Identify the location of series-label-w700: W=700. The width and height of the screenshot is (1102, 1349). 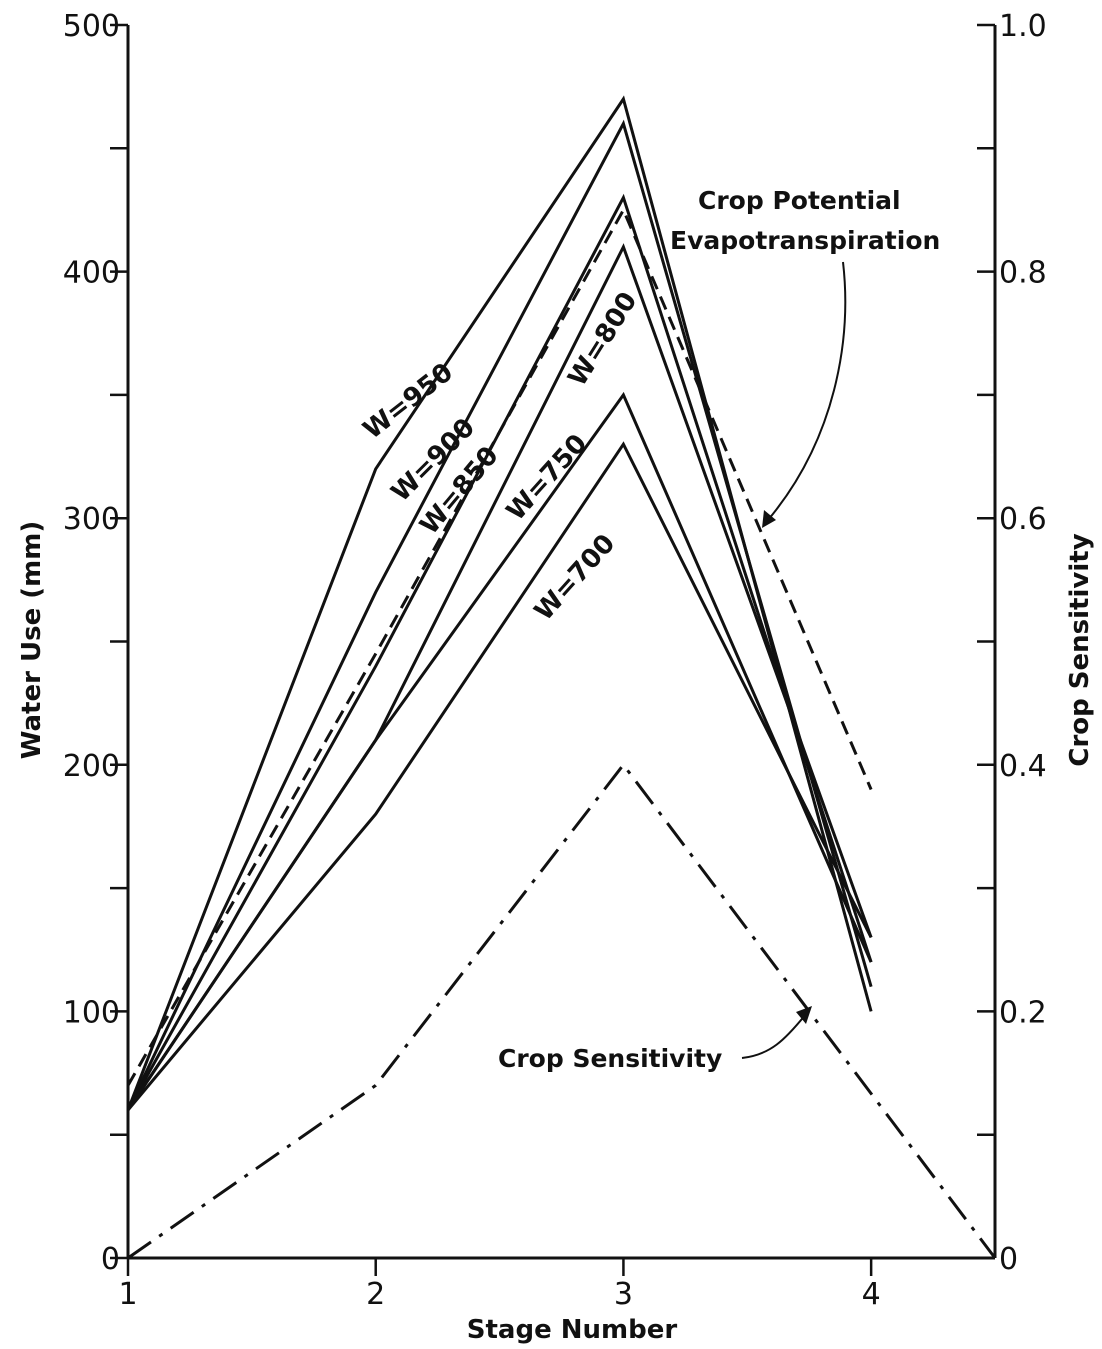
(575, 578).